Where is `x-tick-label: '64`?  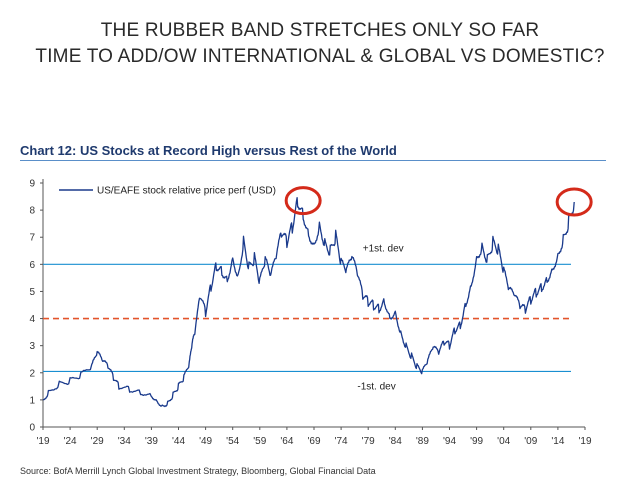
x-tick-label: '64 is located at coordinates (286, 441).